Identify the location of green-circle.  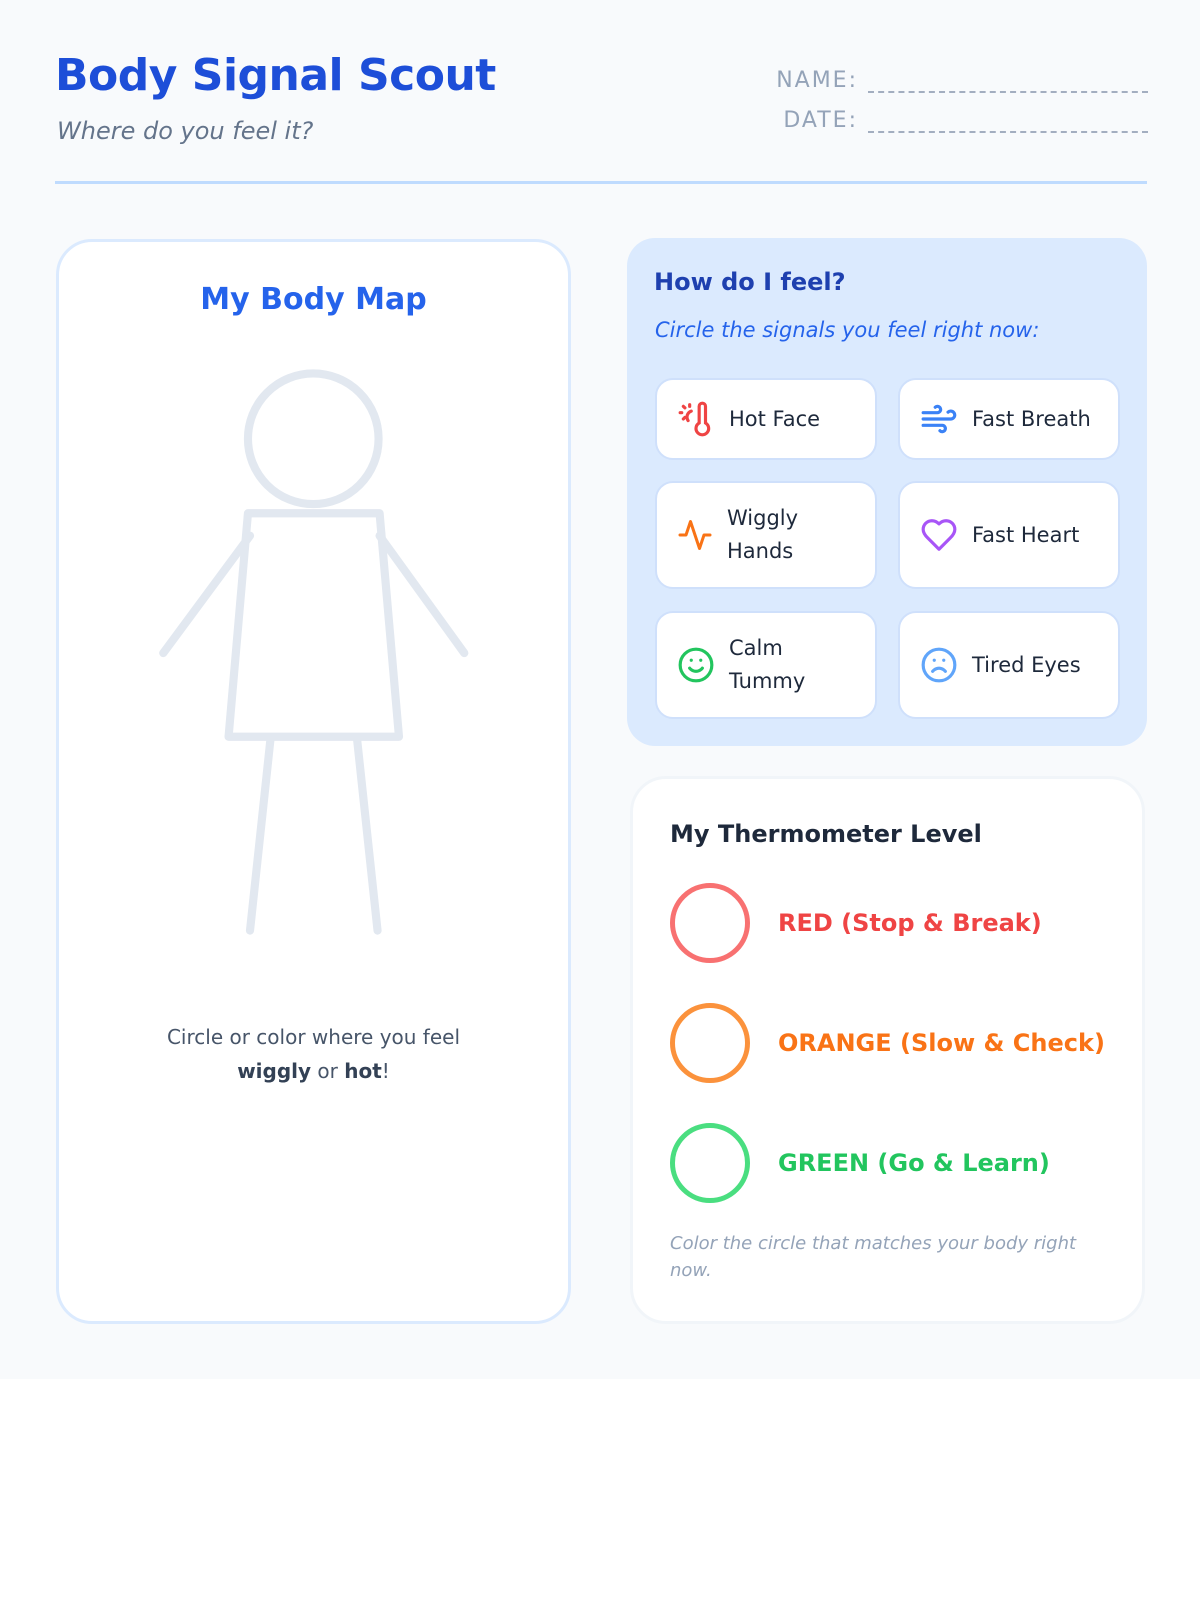
(710, 1163).